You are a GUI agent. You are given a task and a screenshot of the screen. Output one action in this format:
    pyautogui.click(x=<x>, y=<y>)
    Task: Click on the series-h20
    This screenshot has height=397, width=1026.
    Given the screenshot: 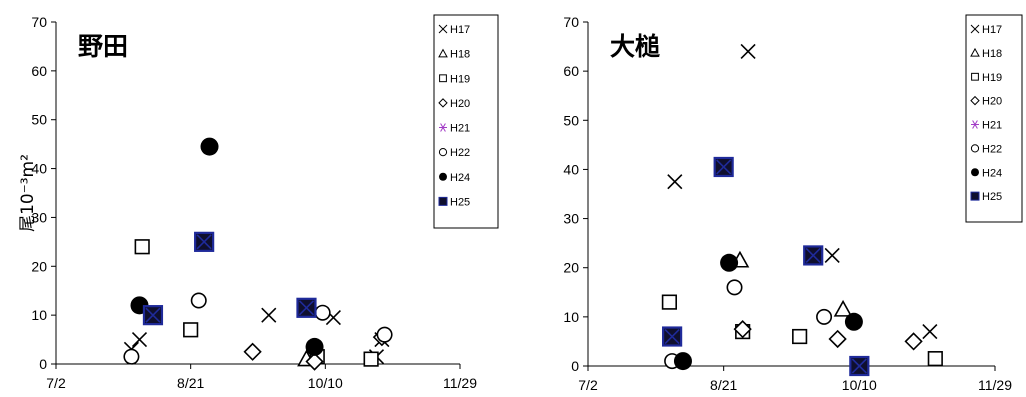 What is the action you would take?
    pyautogui.click(x=828, y=335)
    